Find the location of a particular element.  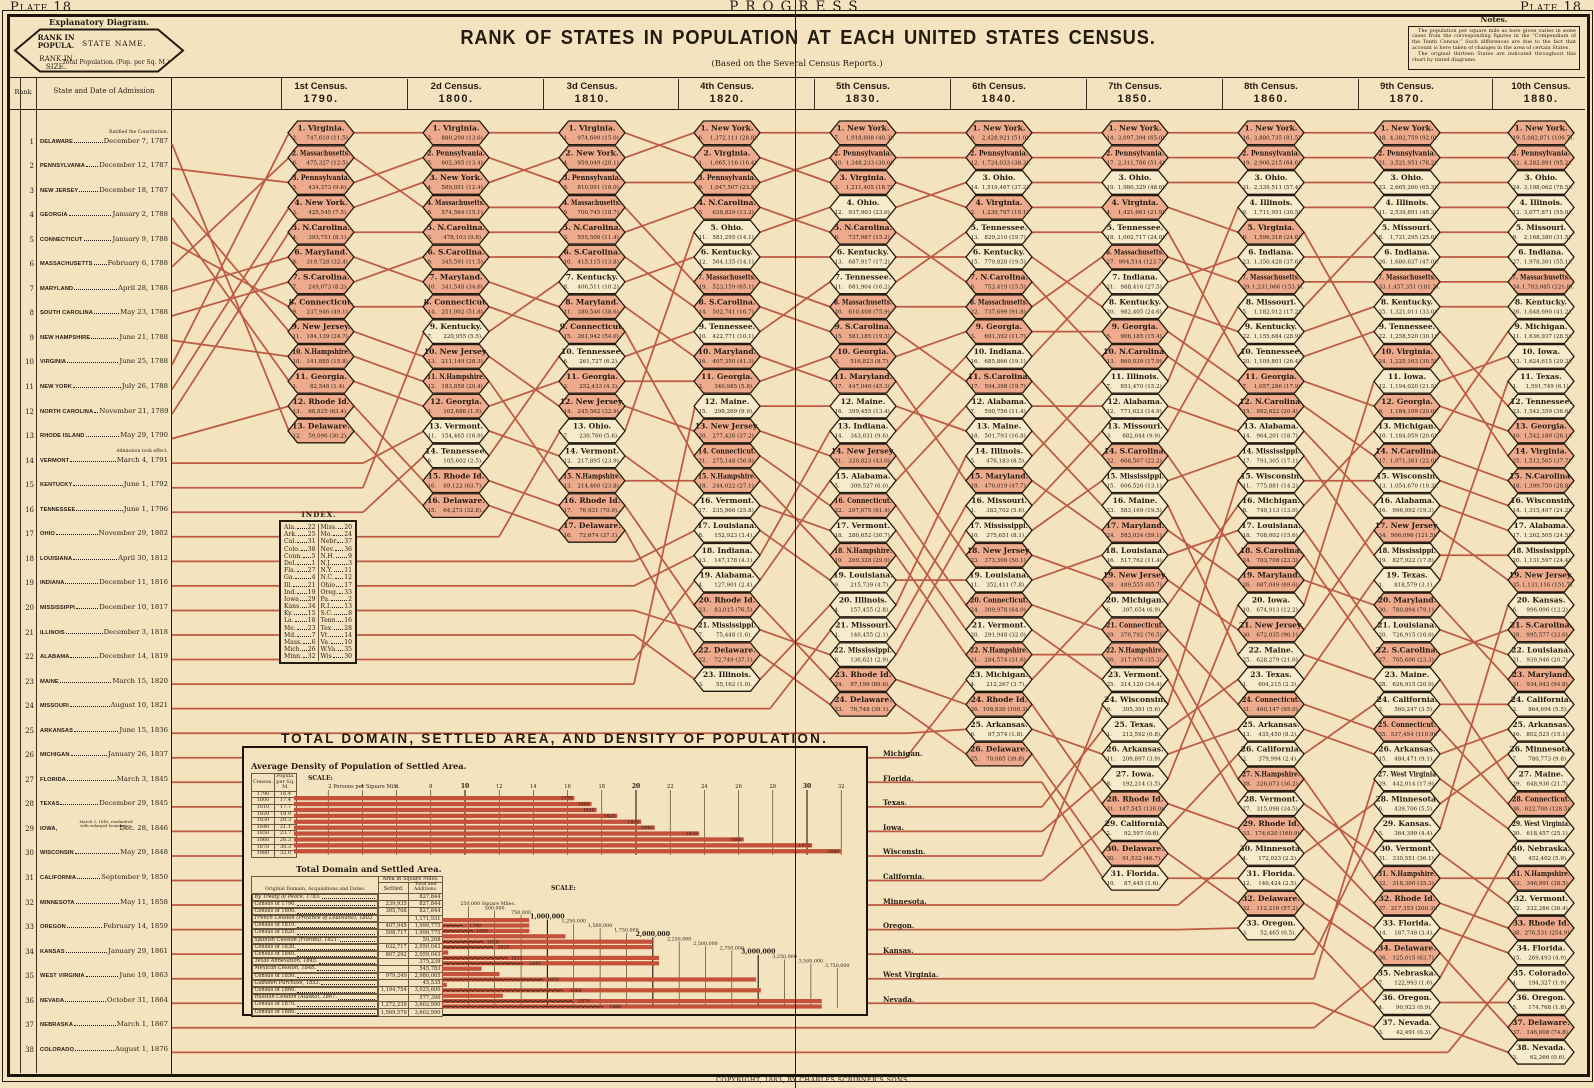

census-entry-1810-3: 3. Pennsylvania.5. 810,091 (18.0). is located at coordinates (592, 182).